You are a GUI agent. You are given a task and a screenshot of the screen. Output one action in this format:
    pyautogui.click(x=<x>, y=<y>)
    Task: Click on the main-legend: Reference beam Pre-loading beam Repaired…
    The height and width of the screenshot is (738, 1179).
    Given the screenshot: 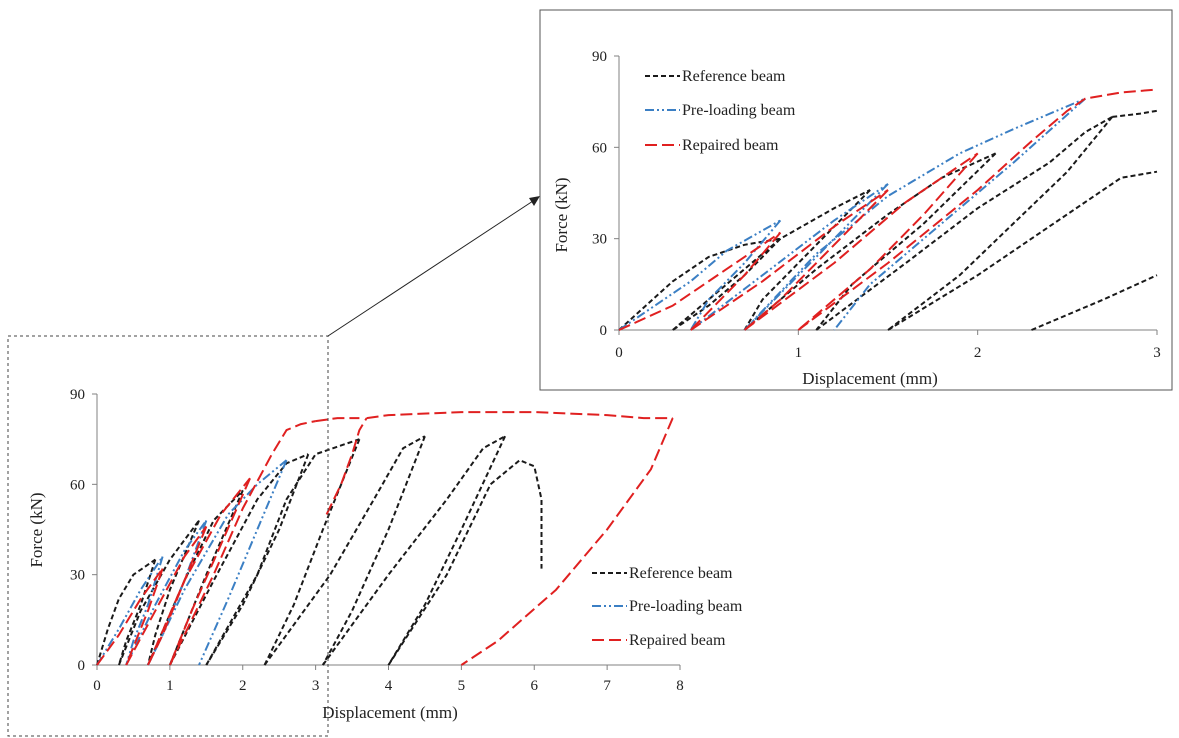 What is the action you would take?
    pyautogui.click(x=667, y=607)
    